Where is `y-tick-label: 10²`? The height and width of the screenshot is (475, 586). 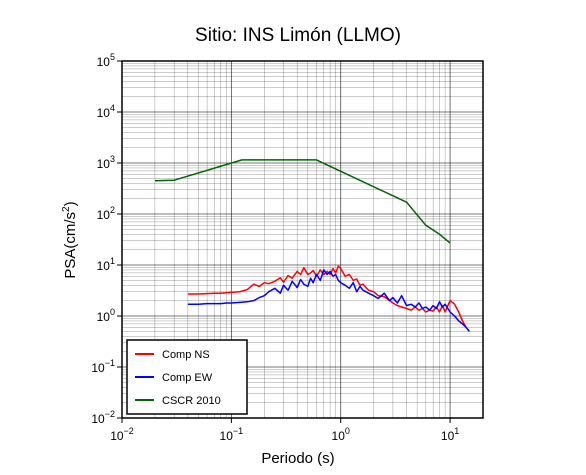
y-tick-label: 10² is located at coordinates (106, 213).